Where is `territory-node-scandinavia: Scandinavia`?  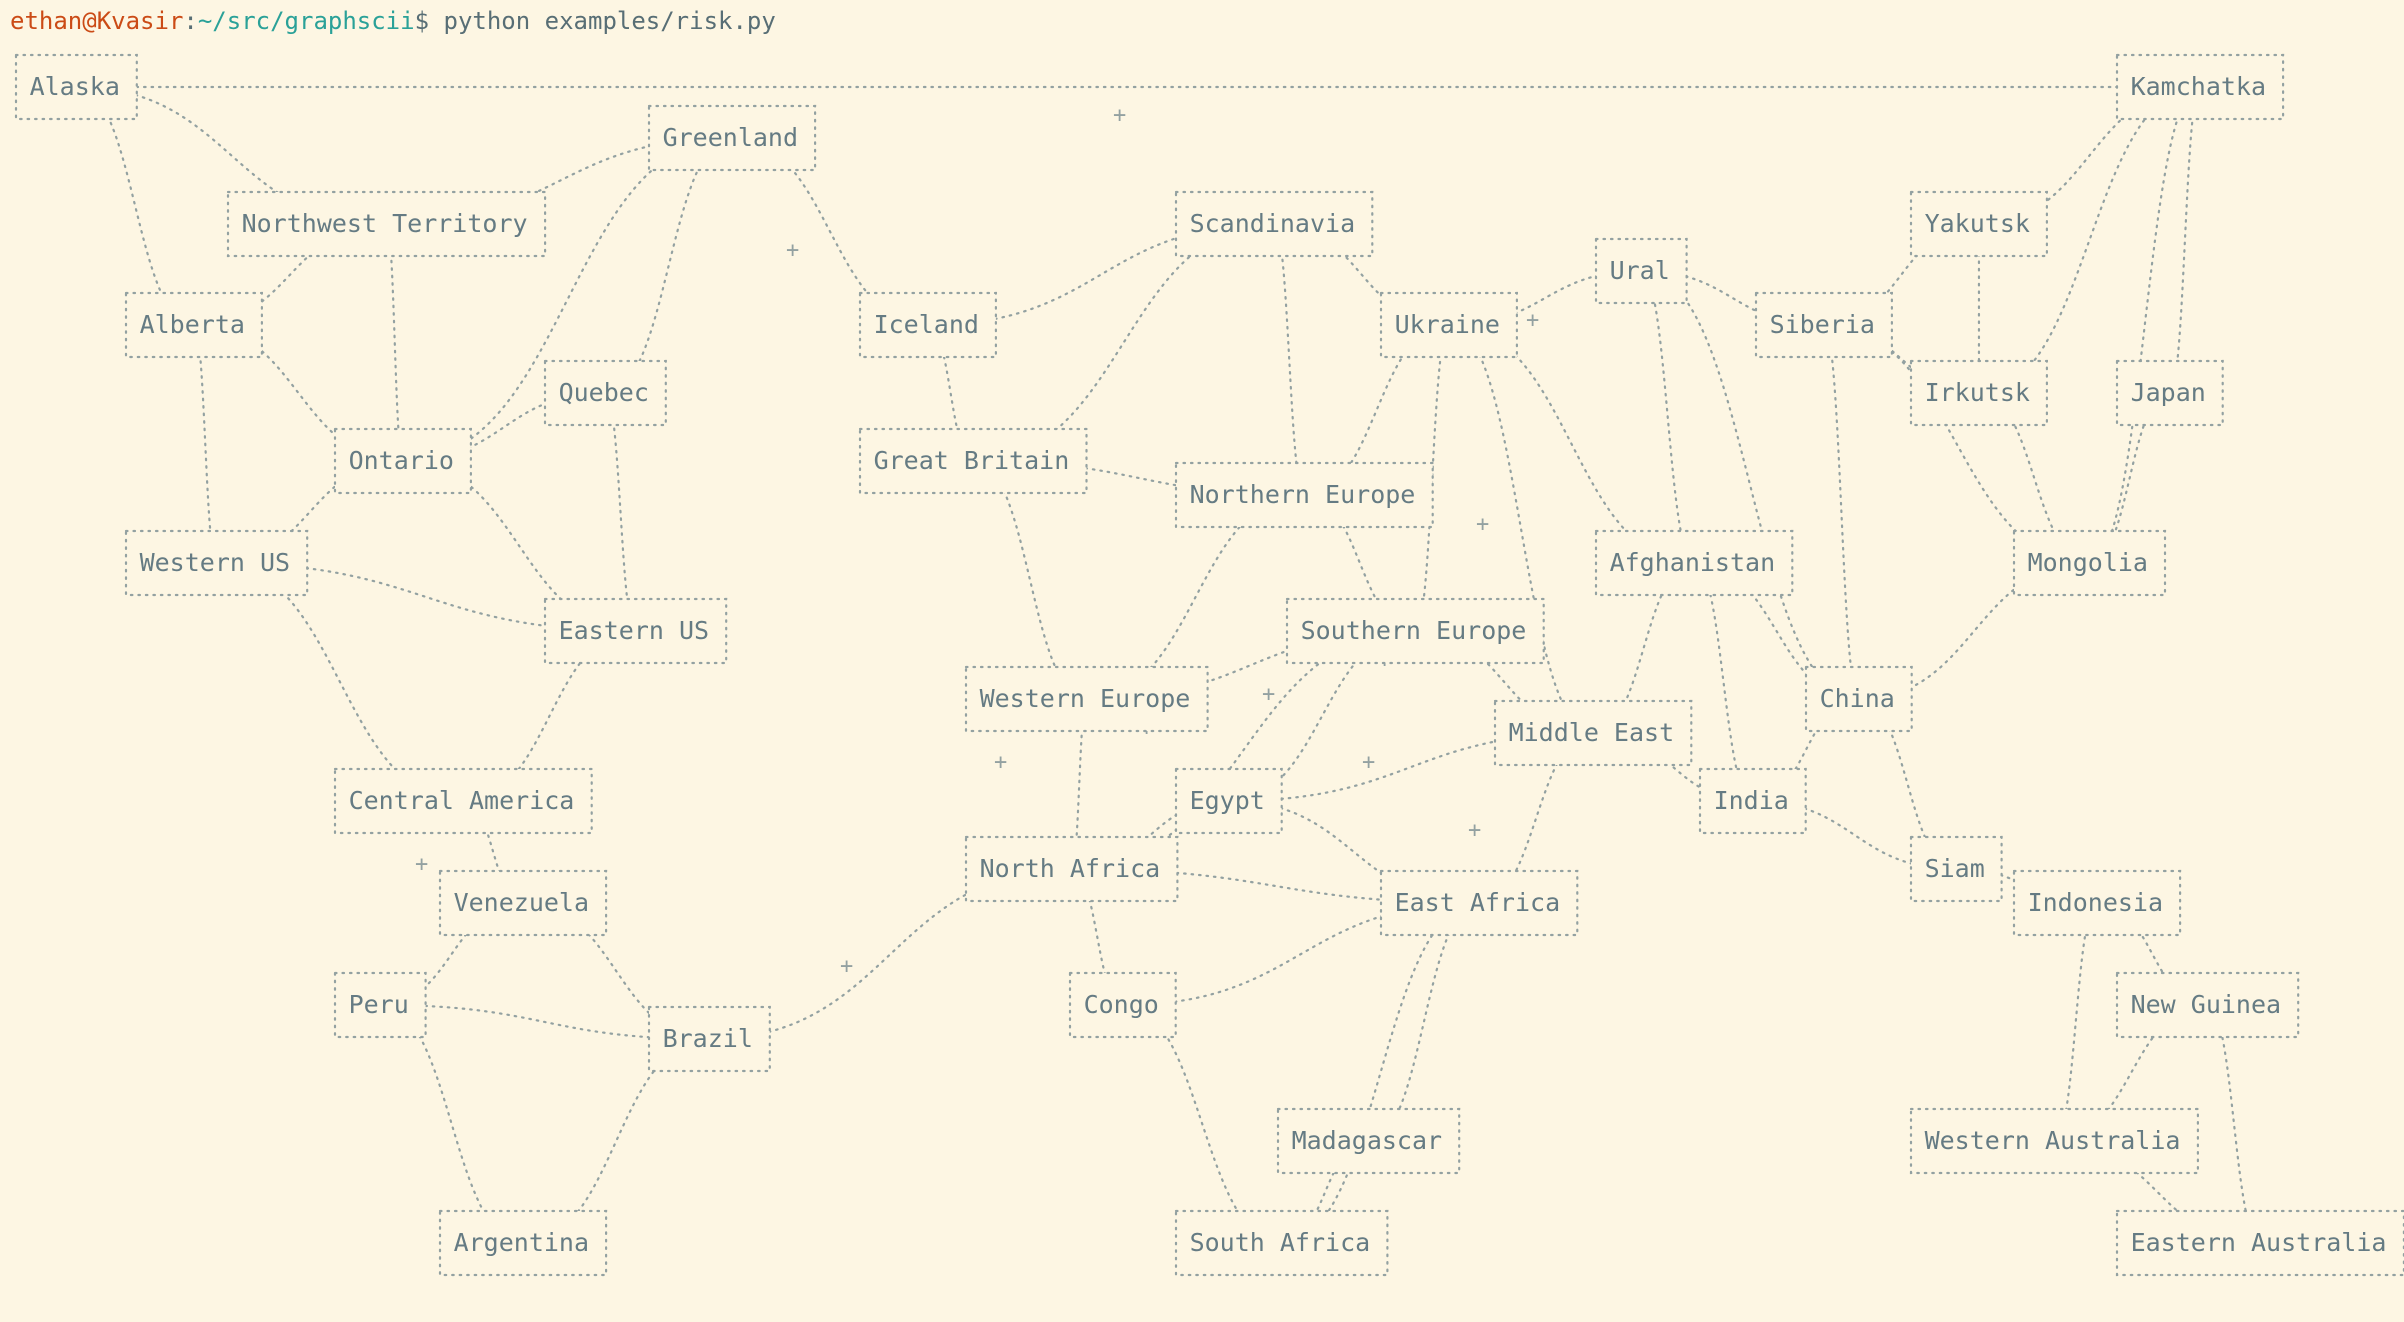
territory-node-scandinavia: Scandinavia is located at coordinates (1274, 224).